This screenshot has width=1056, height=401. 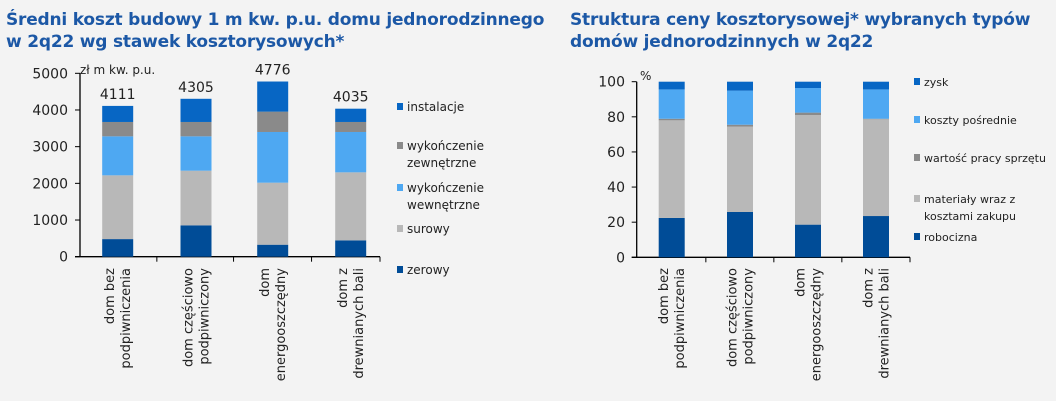 What do you see at coordinates (611, 83) in the screenshot?
I see `right-y-tick-label: 100` at bounding box center [611, 83].